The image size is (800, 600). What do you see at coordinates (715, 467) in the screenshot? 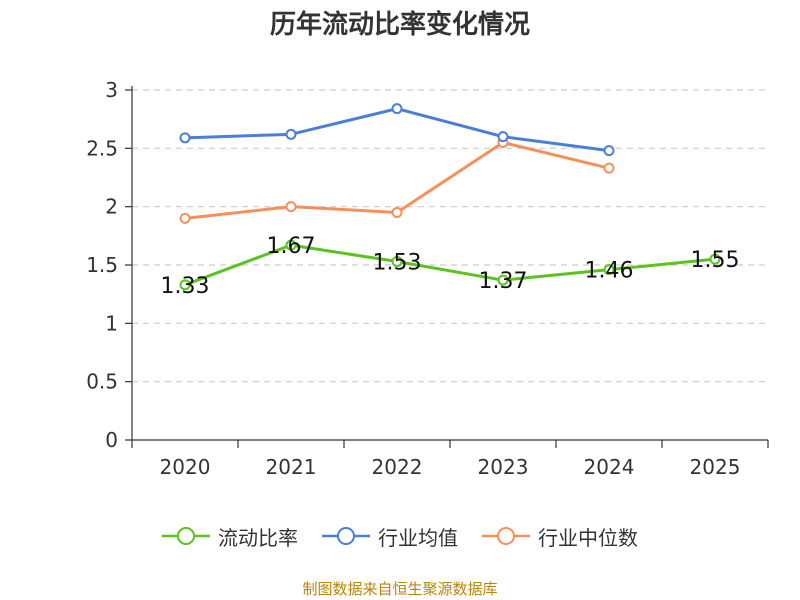
I see `x-tick-label: 2025` at bounding box center [715, 467].